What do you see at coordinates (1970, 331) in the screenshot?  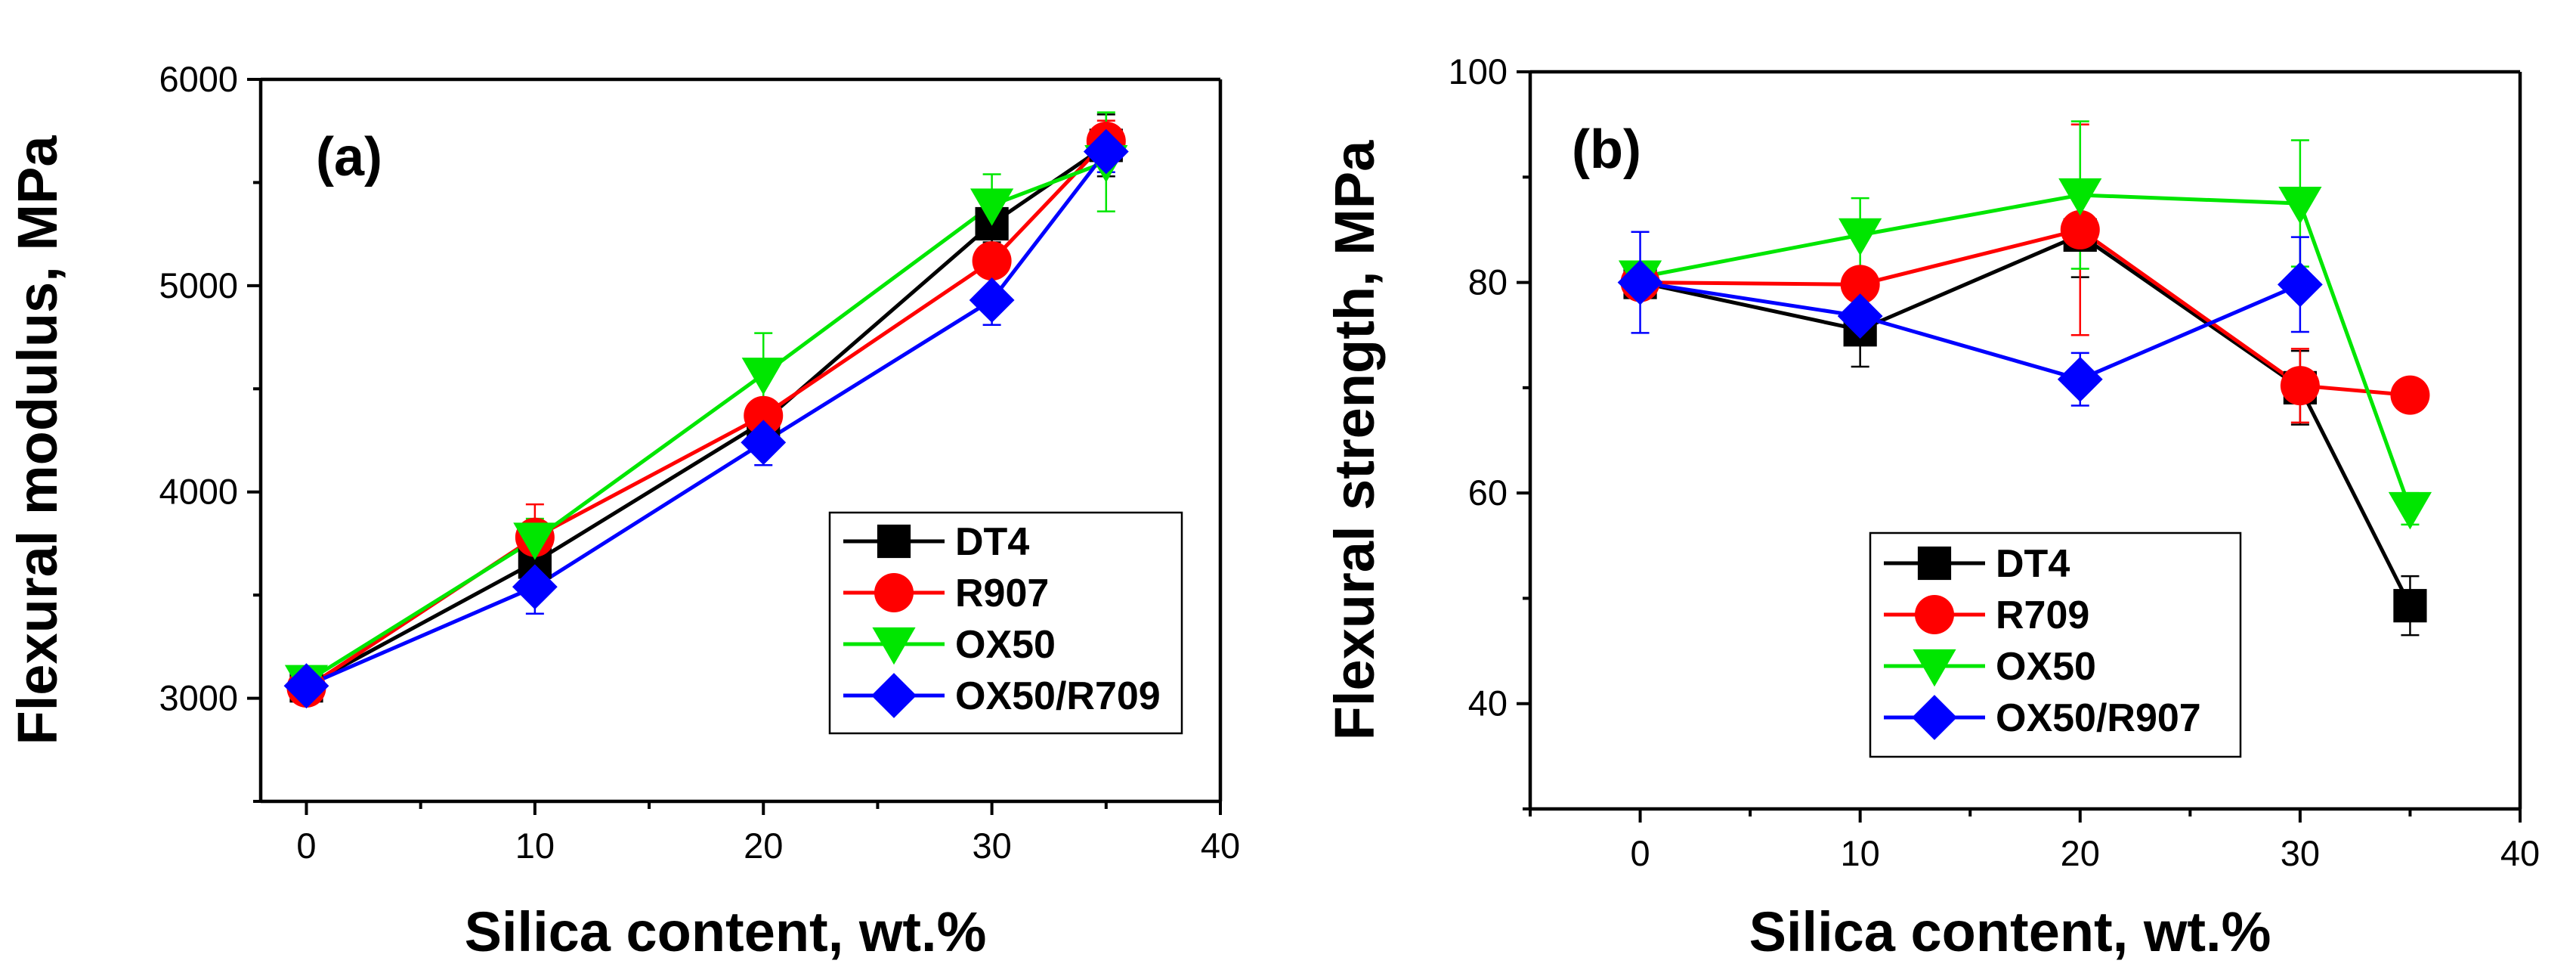 I see `series-line` at bounding box center [1970, 331].